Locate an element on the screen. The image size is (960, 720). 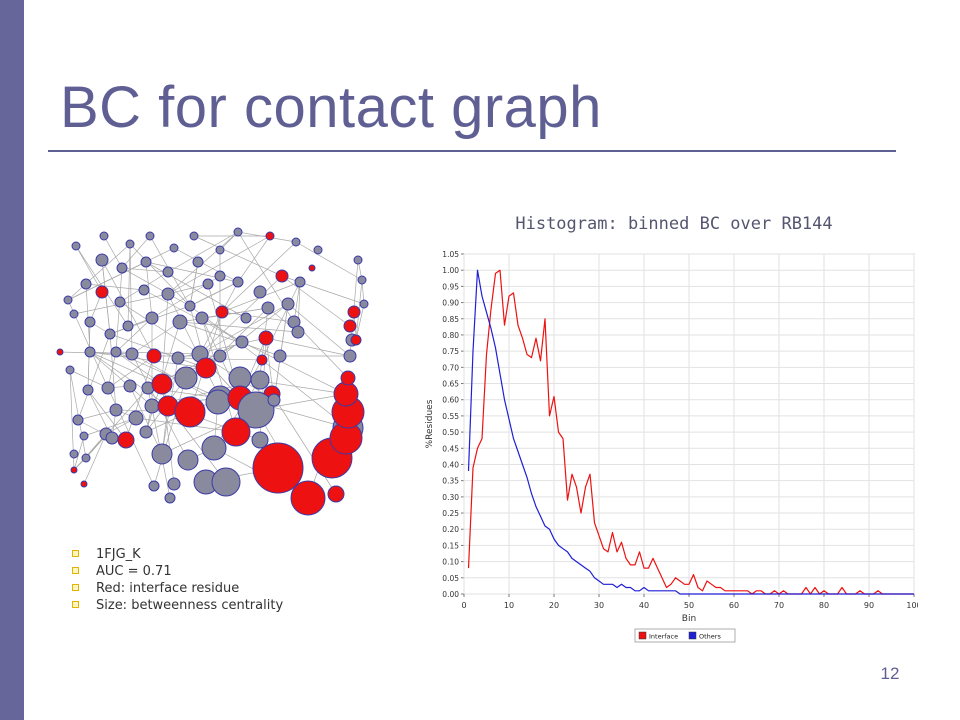
y-tick-label: 0.80 is located at coordinates (450, 335).